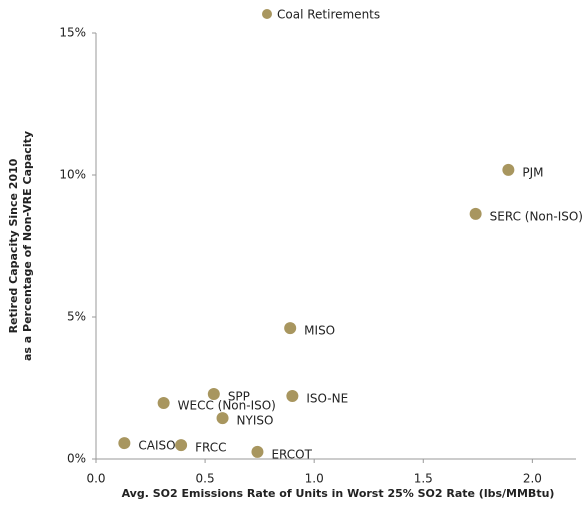  Describe the element at coordinates (156, 446) in the screenshot. I see `point-label: CAISO` at that location.